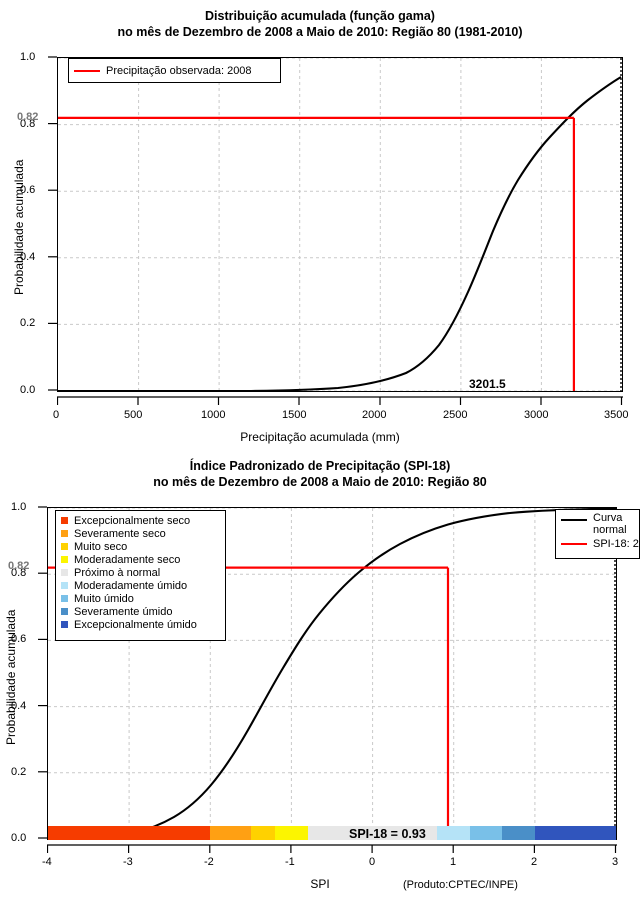 The image size is (640, 900). I want to click on spi-category-colorbar, so click(332, 833).